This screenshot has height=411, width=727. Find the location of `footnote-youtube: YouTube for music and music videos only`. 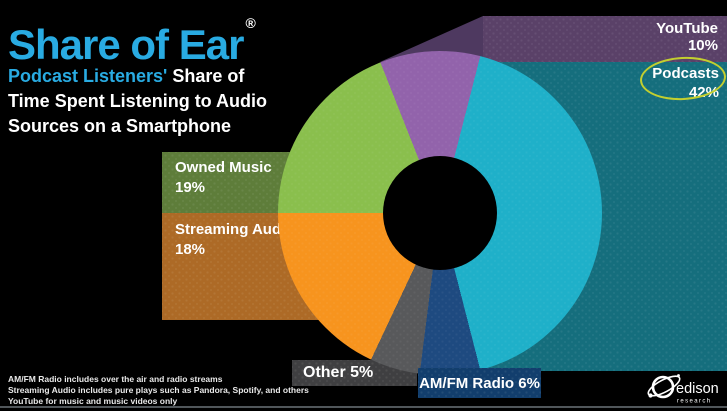

footnote-youtube: YouTube for music and music videos only is located at coordinates (93, 400).